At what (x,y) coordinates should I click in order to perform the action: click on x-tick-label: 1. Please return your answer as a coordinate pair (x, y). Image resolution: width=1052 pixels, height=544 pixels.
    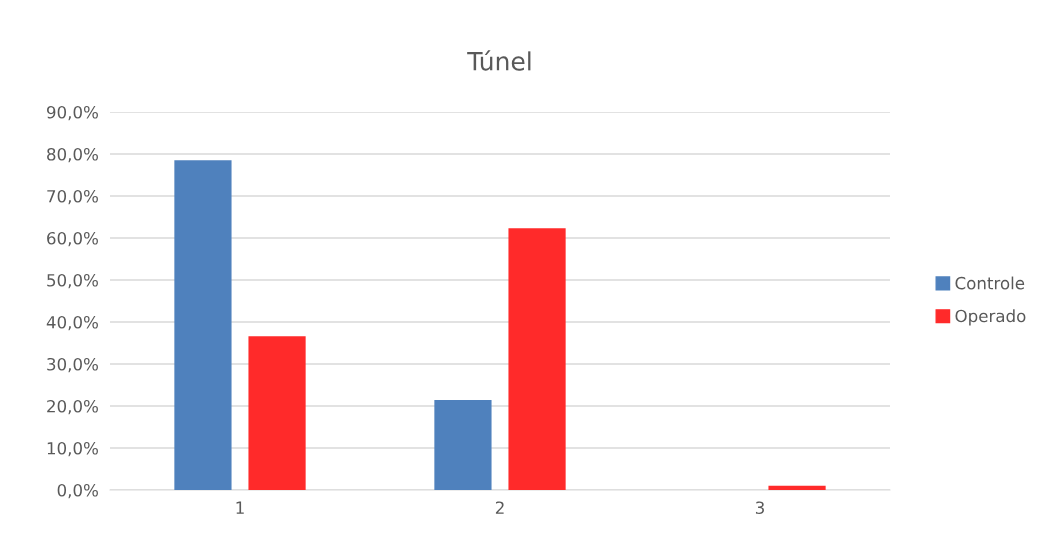
    Looking at the image, I should click on (240, 507).